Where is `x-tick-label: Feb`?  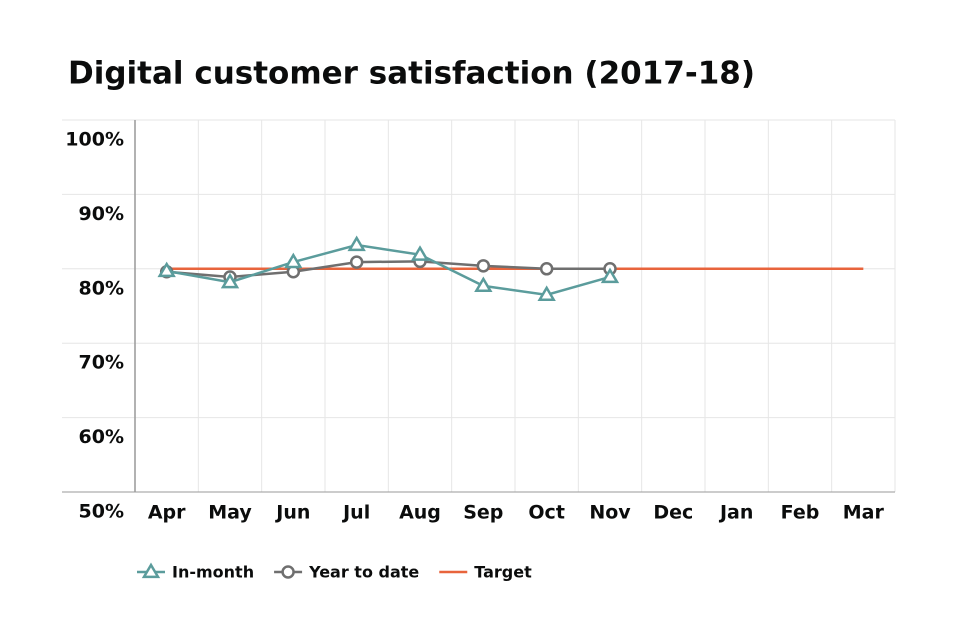 x-tick-label: Feb is located at coordinates (800, 513).